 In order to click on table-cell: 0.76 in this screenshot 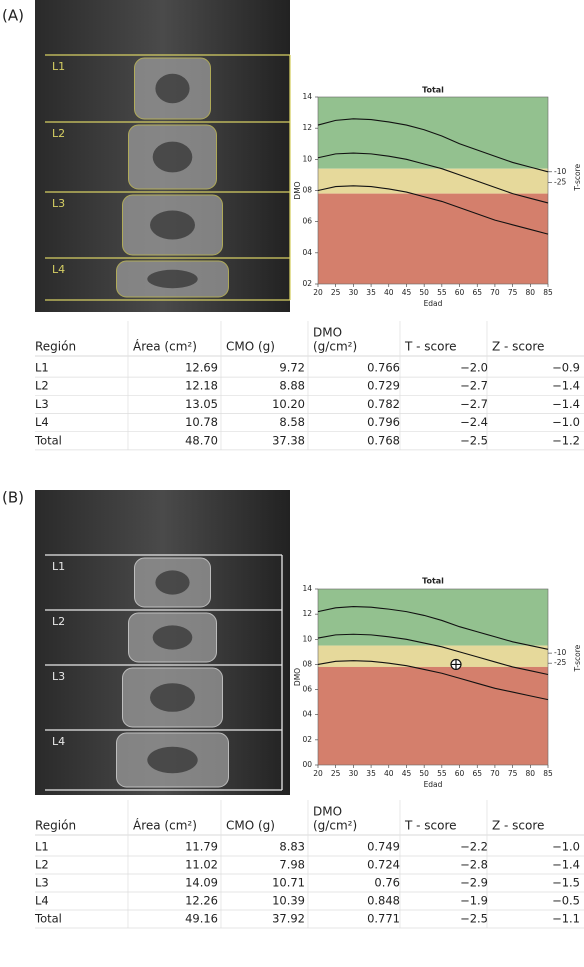, I will do `click(387, 883)`.